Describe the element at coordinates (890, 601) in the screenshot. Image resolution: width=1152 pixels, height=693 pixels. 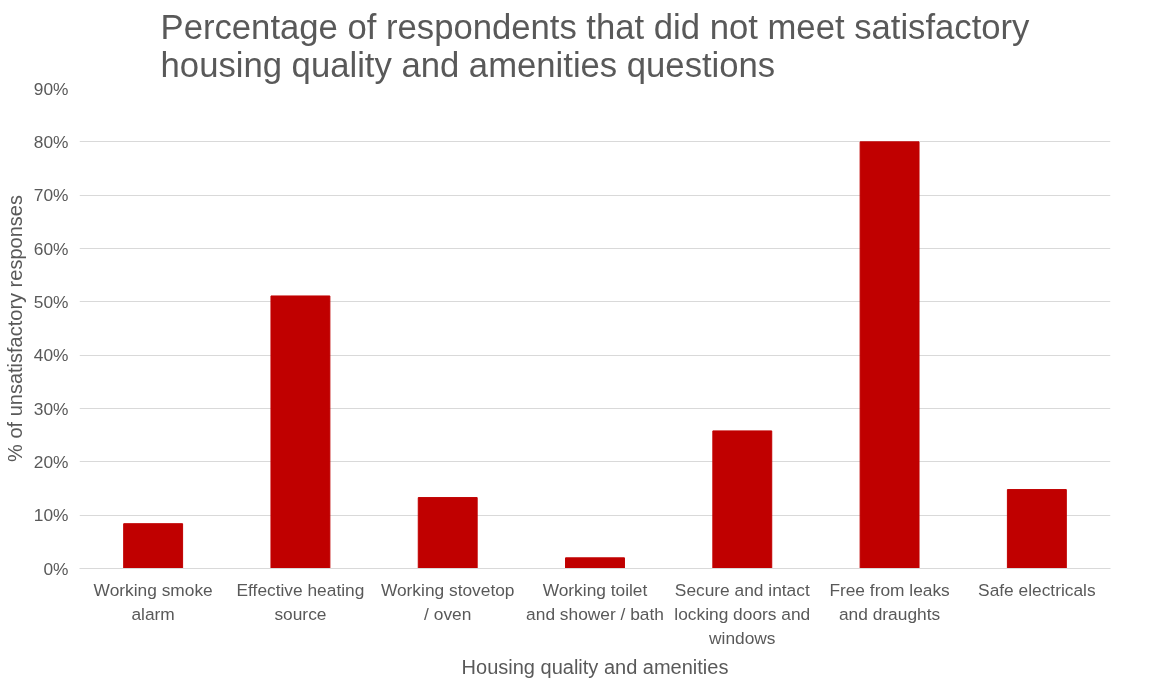
I see `x-tick-label: Free from leaks and draughts` at that location.